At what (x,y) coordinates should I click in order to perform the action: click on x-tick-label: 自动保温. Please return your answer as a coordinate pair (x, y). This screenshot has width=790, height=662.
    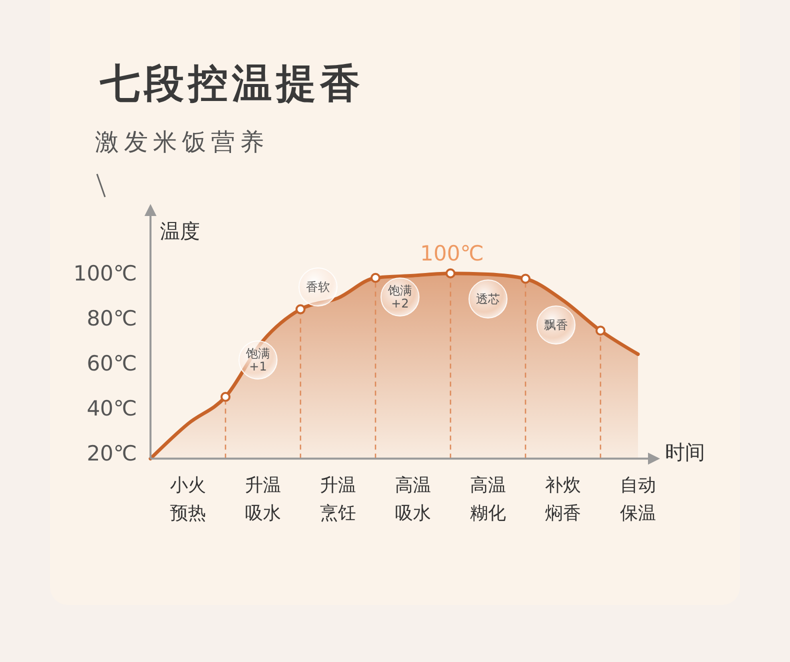
    Looking at the image, I should click on (638, 499).